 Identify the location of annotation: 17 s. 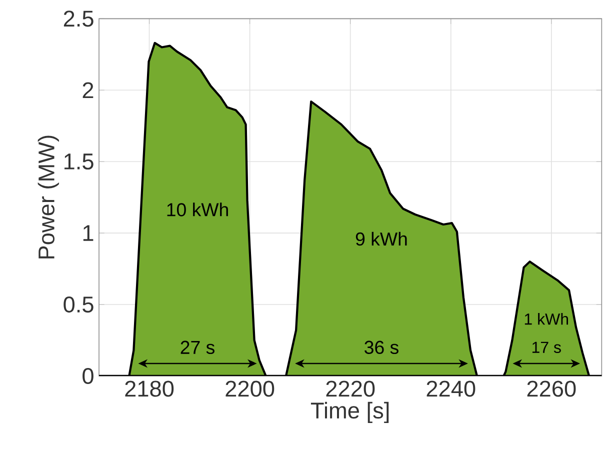
(546, 347).